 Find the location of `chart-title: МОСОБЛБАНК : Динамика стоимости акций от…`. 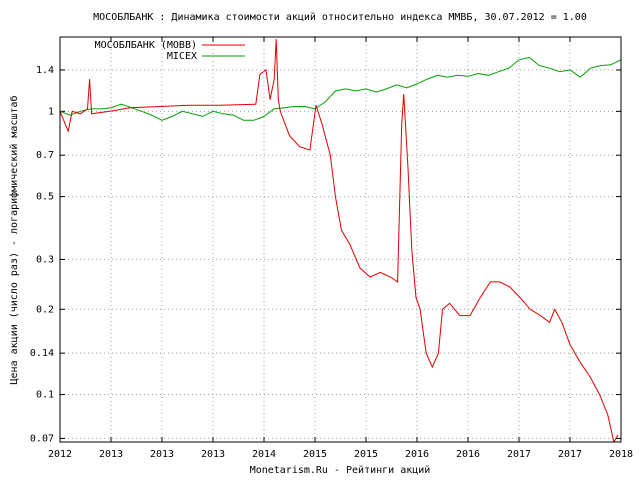

chart-title: МОСОБЛБАНК : Динамика стоимости акций от… is located at coordinates (340, 17).